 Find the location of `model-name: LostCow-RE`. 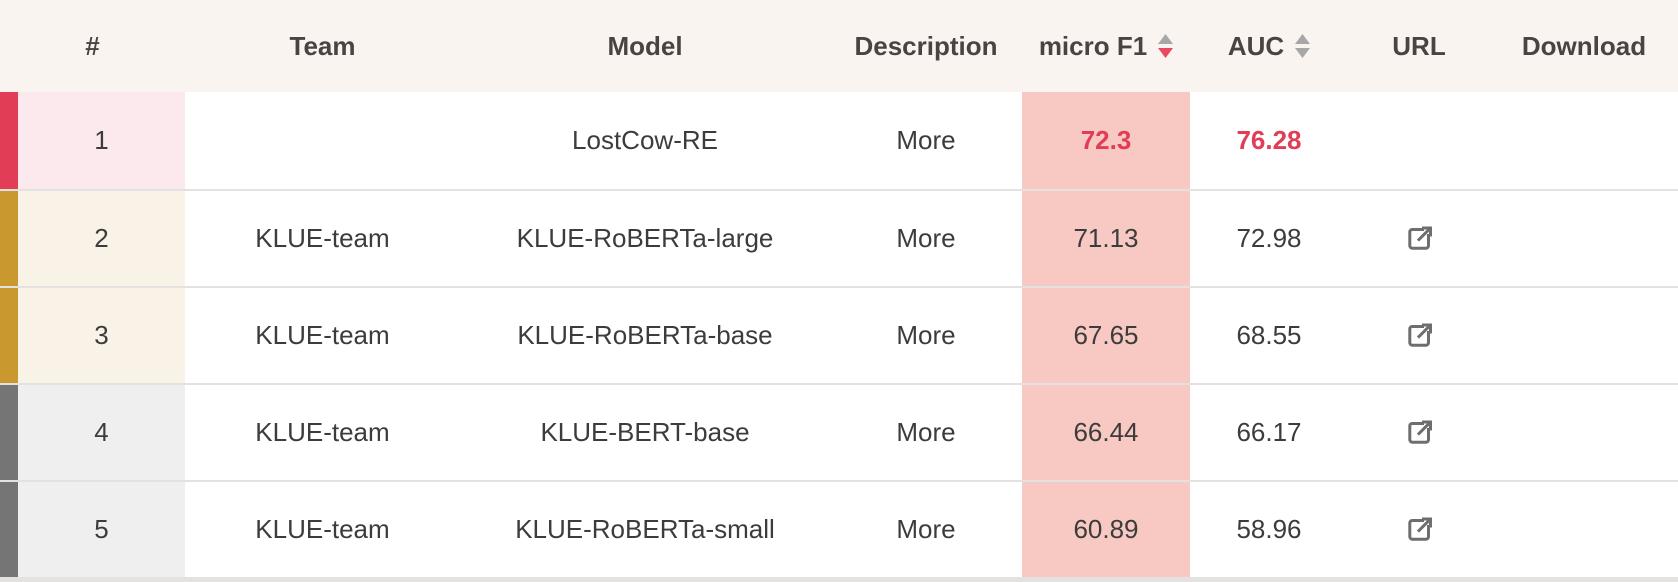

model-name: LostCow-RE is located at coordinates (645, 140).